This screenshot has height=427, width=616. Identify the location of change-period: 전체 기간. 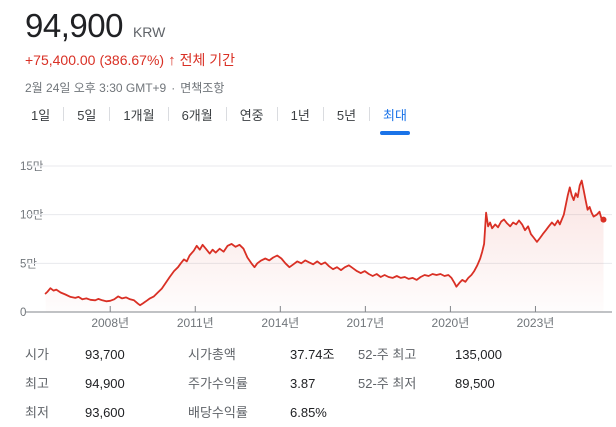
(207, 60).